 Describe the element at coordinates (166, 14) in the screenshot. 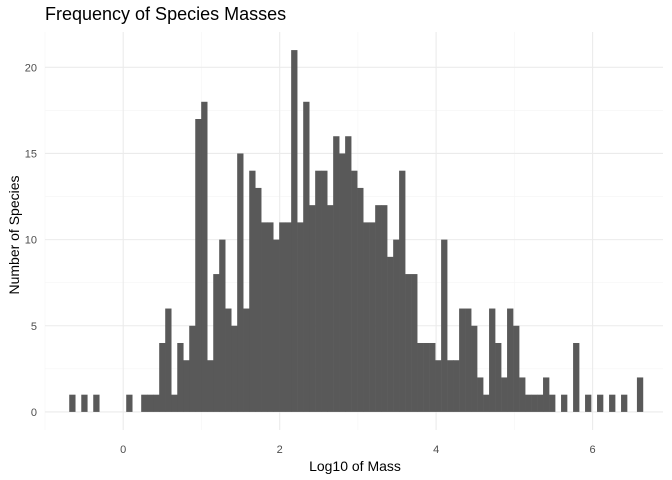

I see `chart-title: Frequency of Species Masses` at that location.